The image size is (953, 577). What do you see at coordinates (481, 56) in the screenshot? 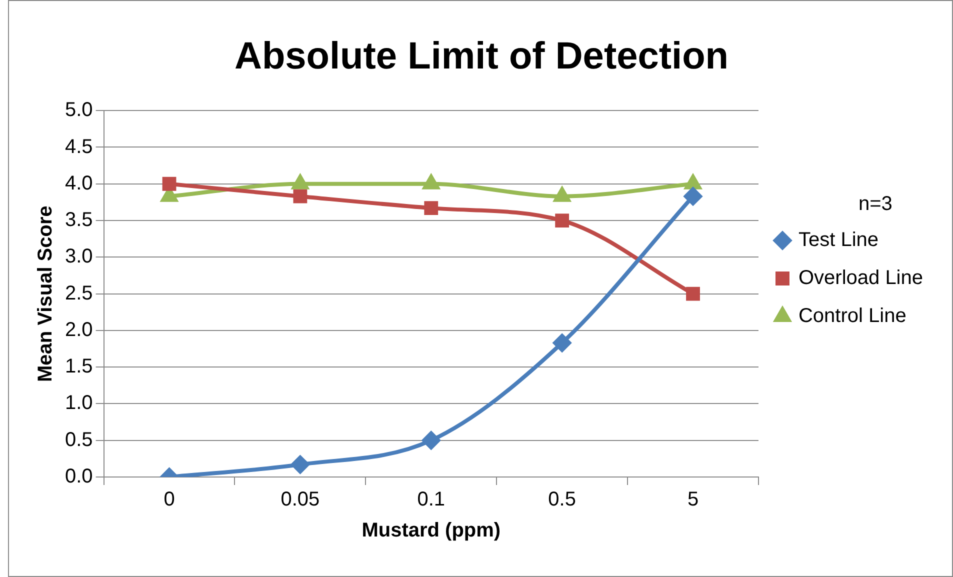
I see `chart-title: Absolute Limit of Detection` at bounding box center [481, 56].